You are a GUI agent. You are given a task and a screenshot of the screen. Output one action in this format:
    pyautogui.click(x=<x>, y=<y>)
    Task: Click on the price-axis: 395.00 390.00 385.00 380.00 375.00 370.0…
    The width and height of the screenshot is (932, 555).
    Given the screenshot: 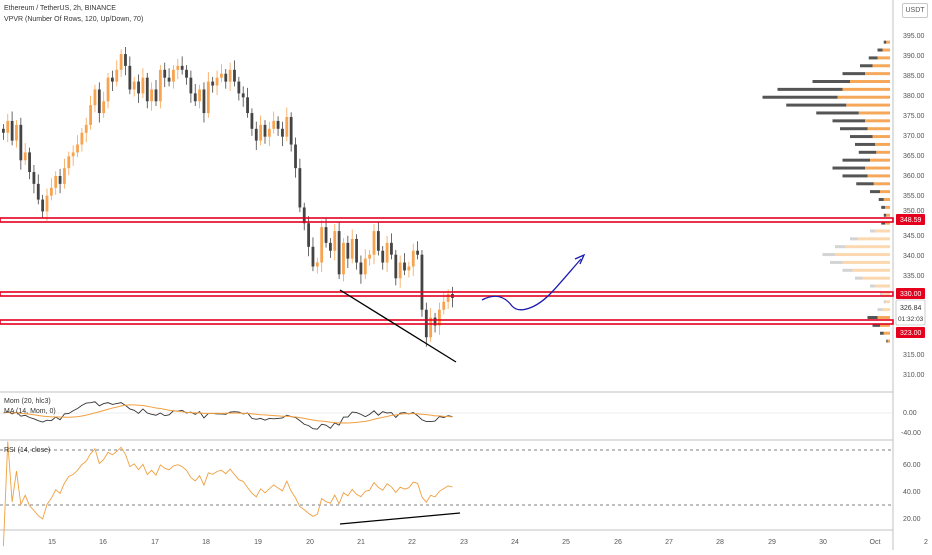 What is the action you would take?
    pyautogui.click(x=914, y=206)
    